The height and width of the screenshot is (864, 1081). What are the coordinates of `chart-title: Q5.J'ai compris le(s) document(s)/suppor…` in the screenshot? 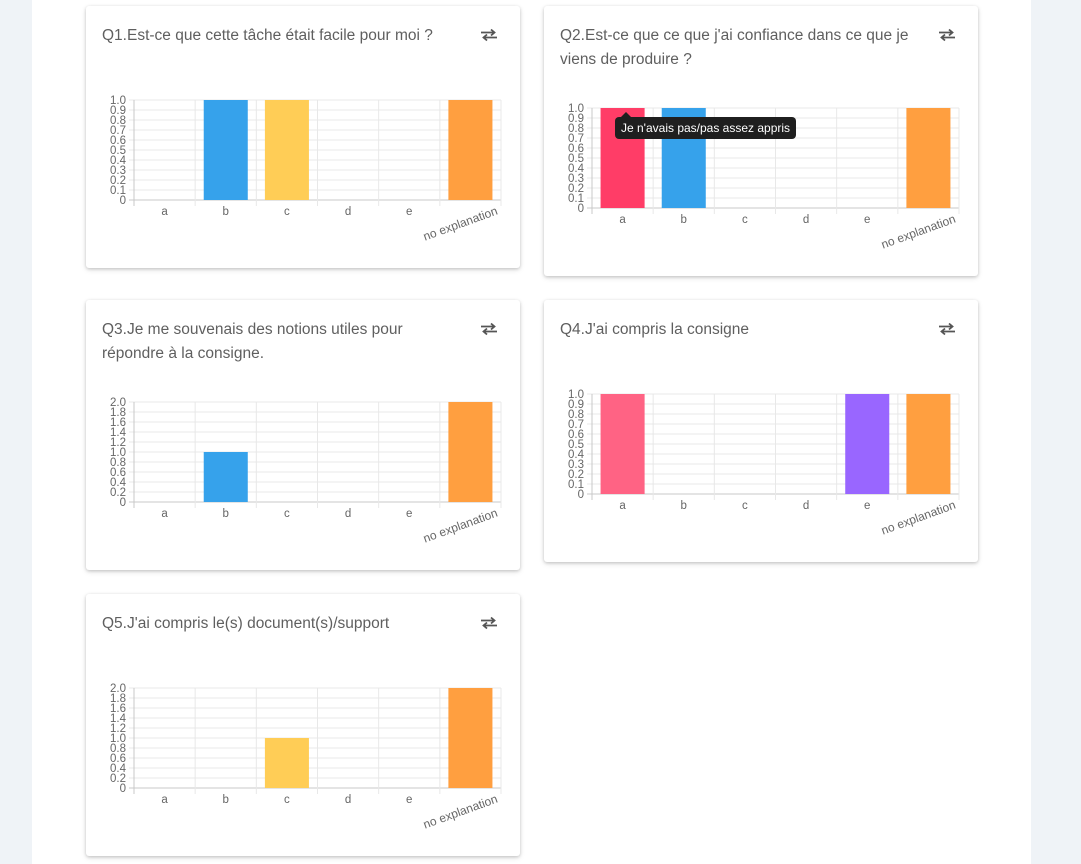 It's located at (246, 623).